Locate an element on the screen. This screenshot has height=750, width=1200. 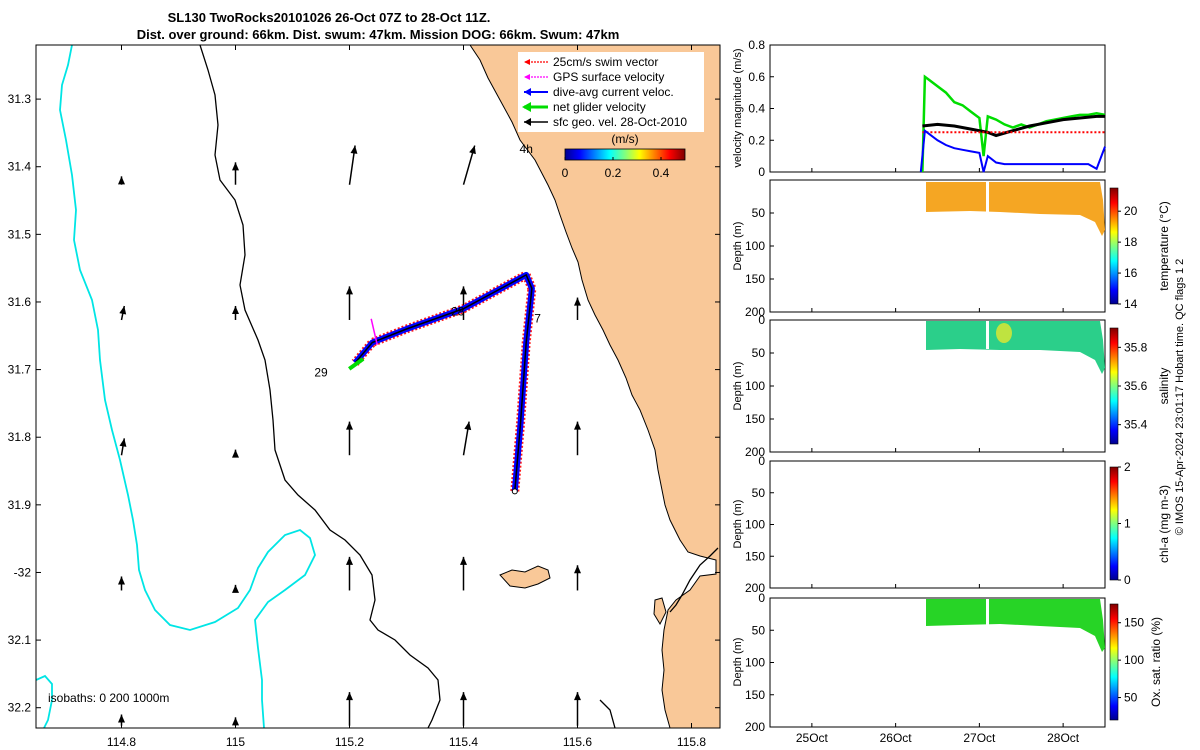
velocity-series is located at coordinates (1012, 123).